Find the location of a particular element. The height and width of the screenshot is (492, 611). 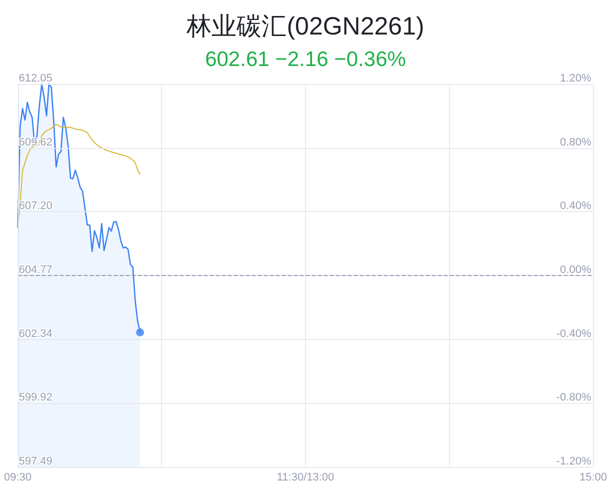

y2-tick-label: 0.00% is located at coordinates (576, 270).